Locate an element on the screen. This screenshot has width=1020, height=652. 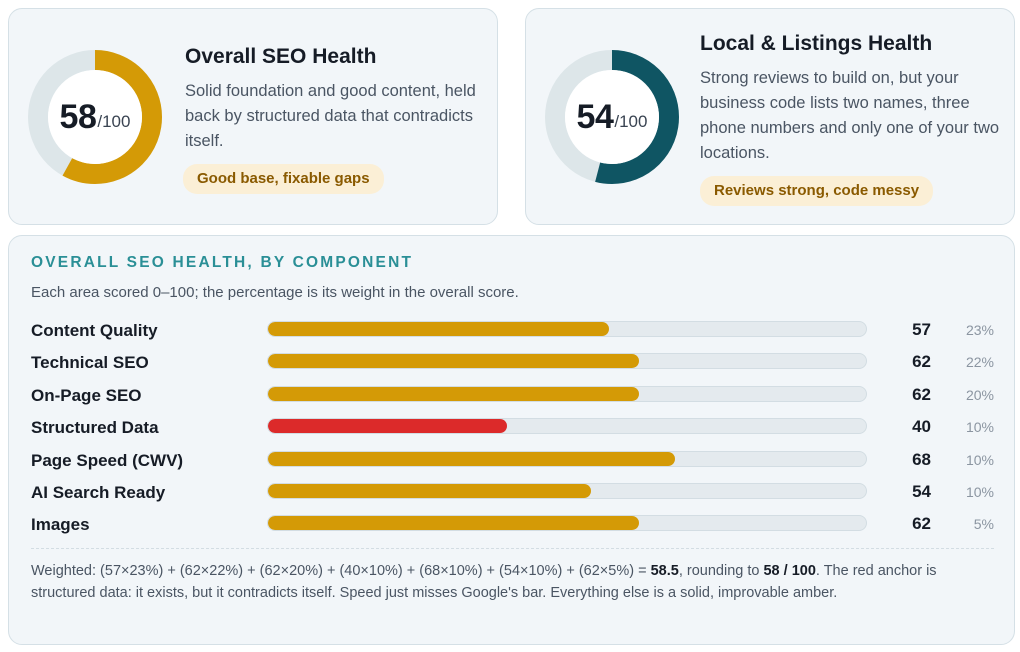
component-score: 40 is located at coordinates (921, 427).